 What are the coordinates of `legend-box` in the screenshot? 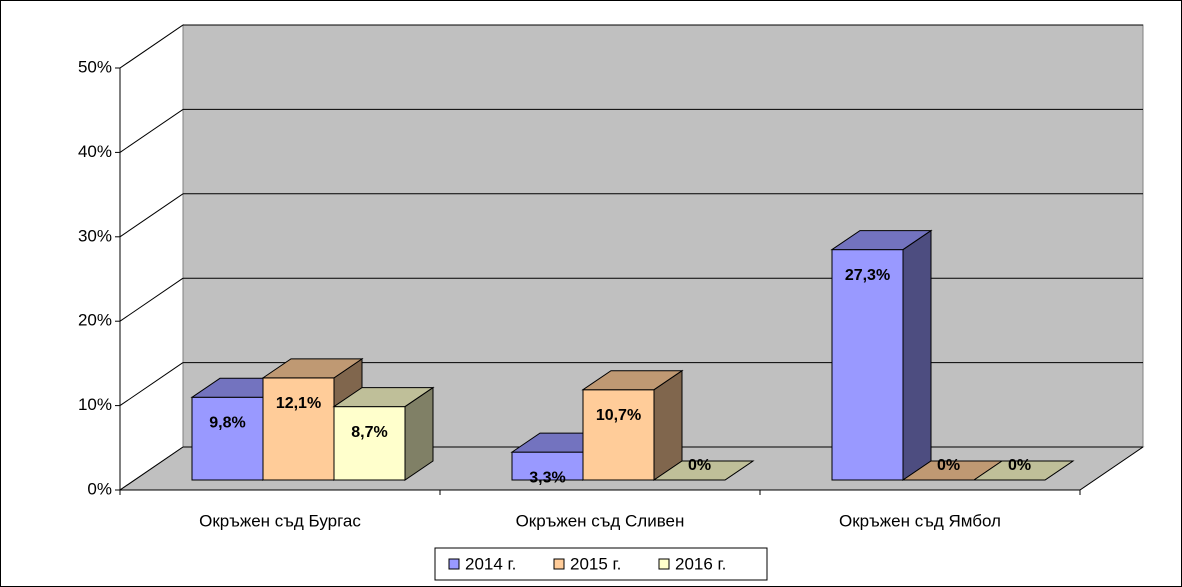 It's located at (601, 564).